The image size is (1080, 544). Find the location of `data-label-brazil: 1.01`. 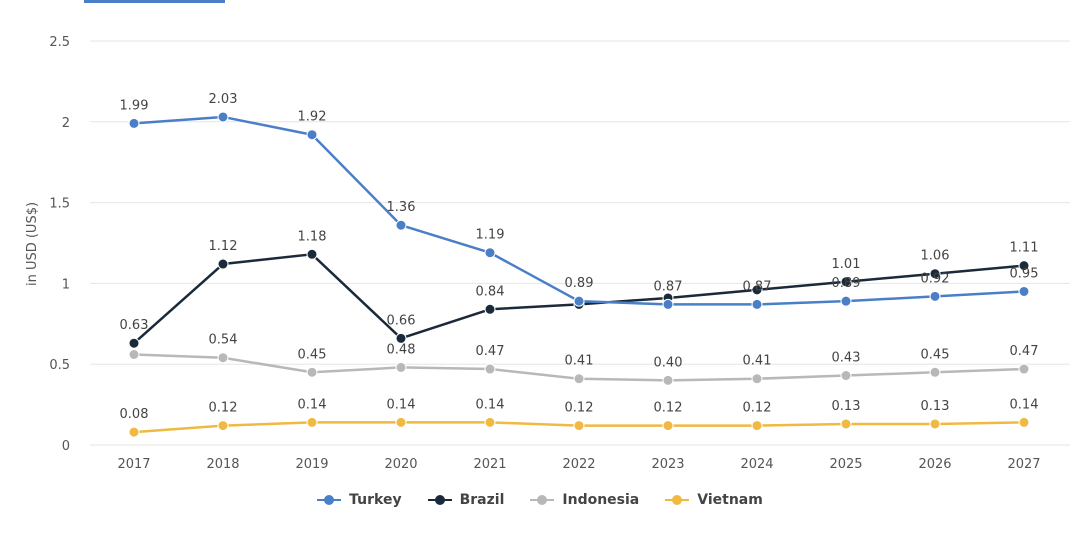

data-label-brazil: 1.01 is located at coordinates (846, 264).